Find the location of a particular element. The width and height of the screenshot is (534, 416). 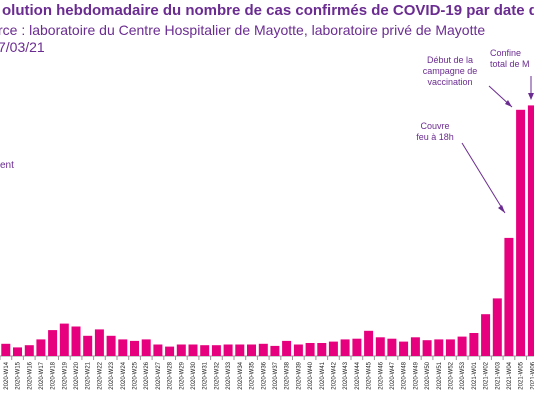

bar-2020-W45 is located at coordinates (369, 343).